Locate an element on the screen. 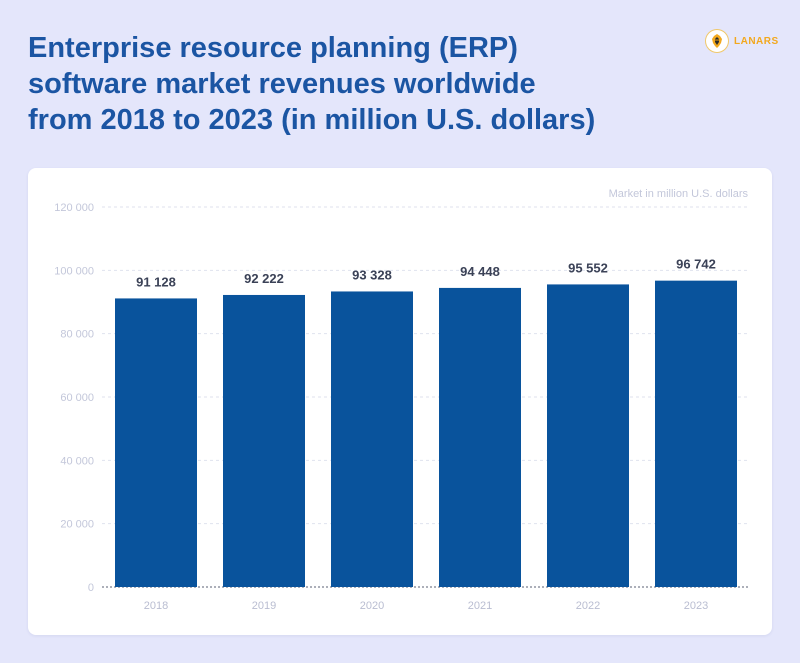  bar-2018 is located at coordinates (156, 442).